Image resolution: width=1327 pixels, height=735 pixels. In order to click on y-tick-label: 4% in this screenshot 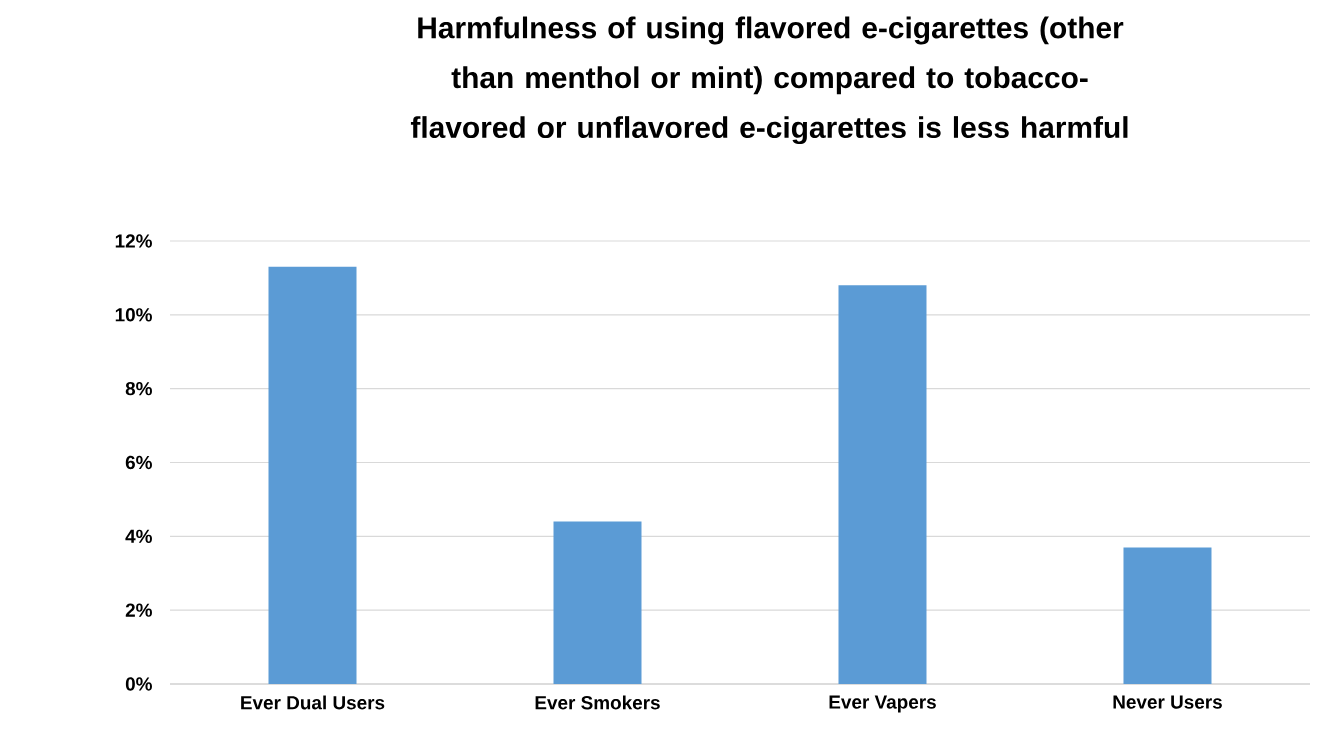, I will do `click(138, 536)`.